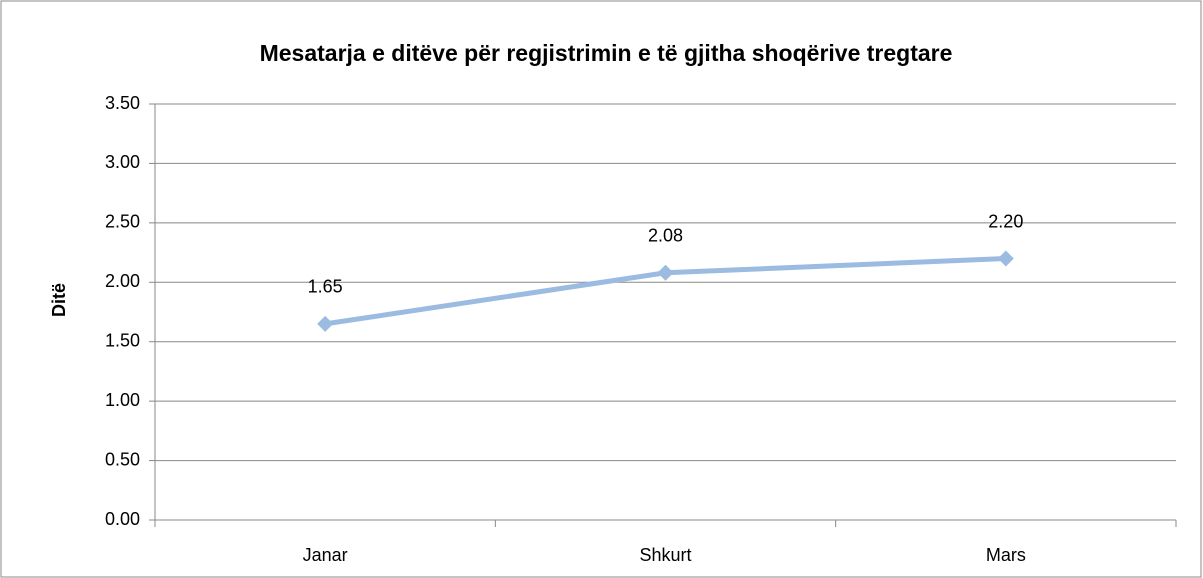 The image size is (1203, 578). I want to click on y-tick-label: 1.00, so click(122, 400).